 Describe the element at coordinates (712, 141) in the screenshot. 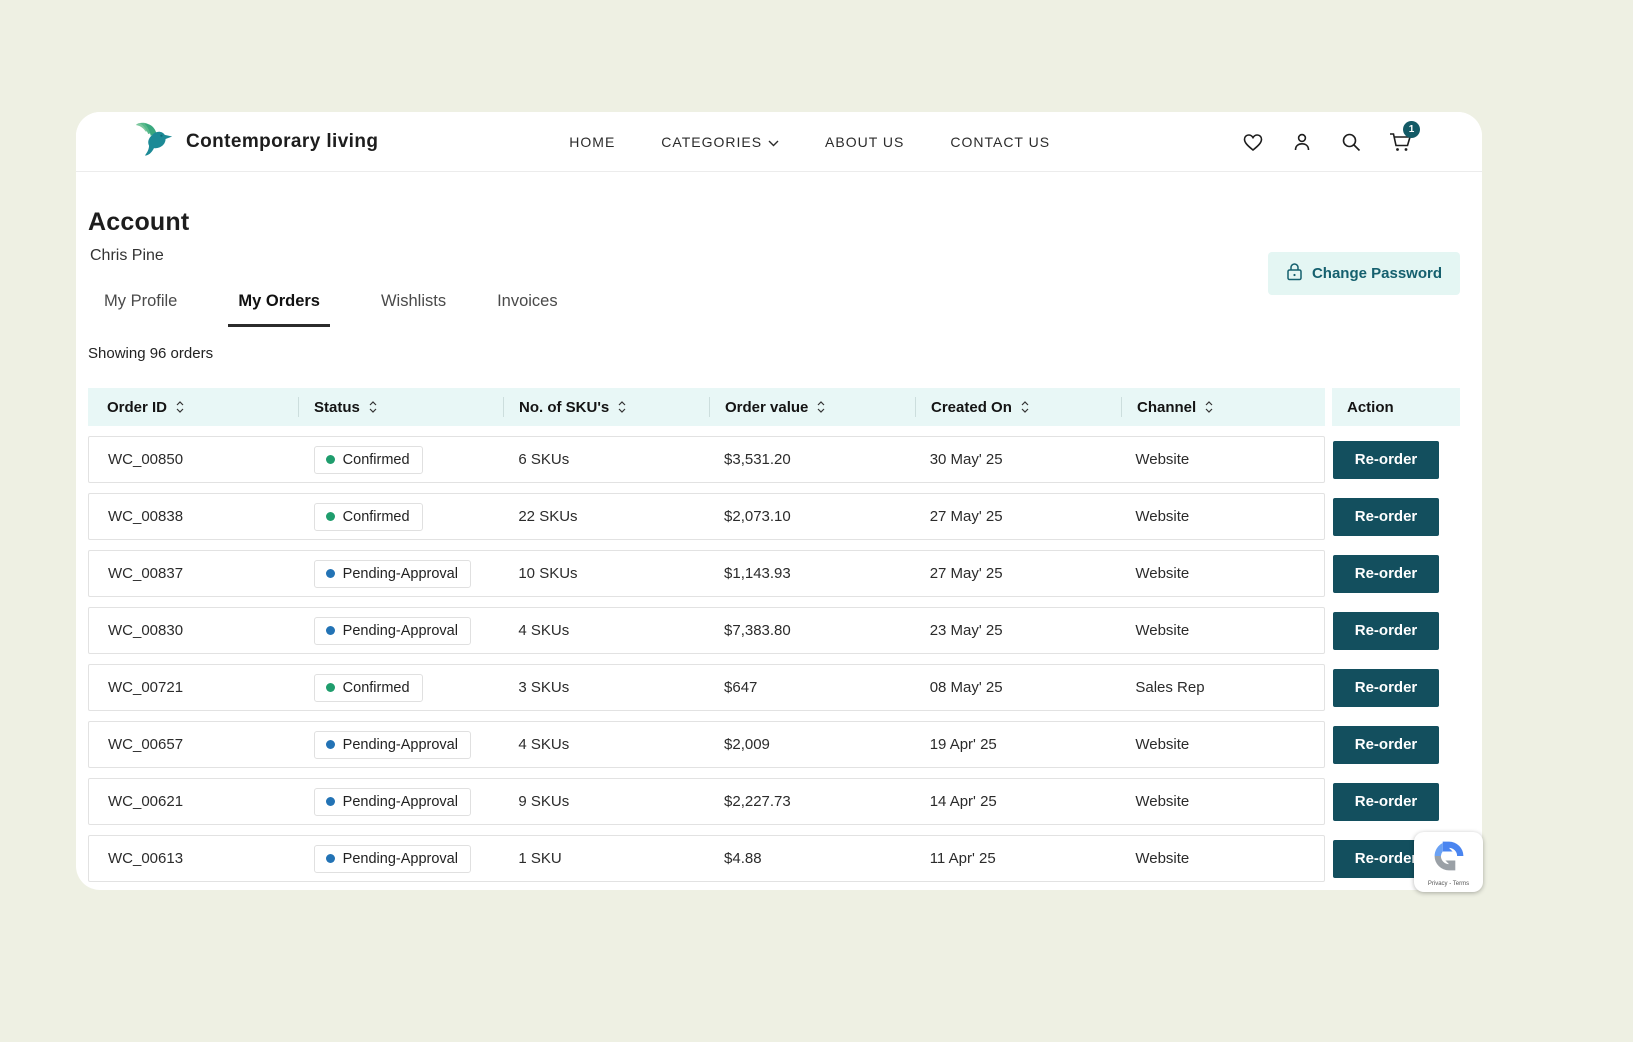

I see `nav-link-label: CATEGORIES` at that location.